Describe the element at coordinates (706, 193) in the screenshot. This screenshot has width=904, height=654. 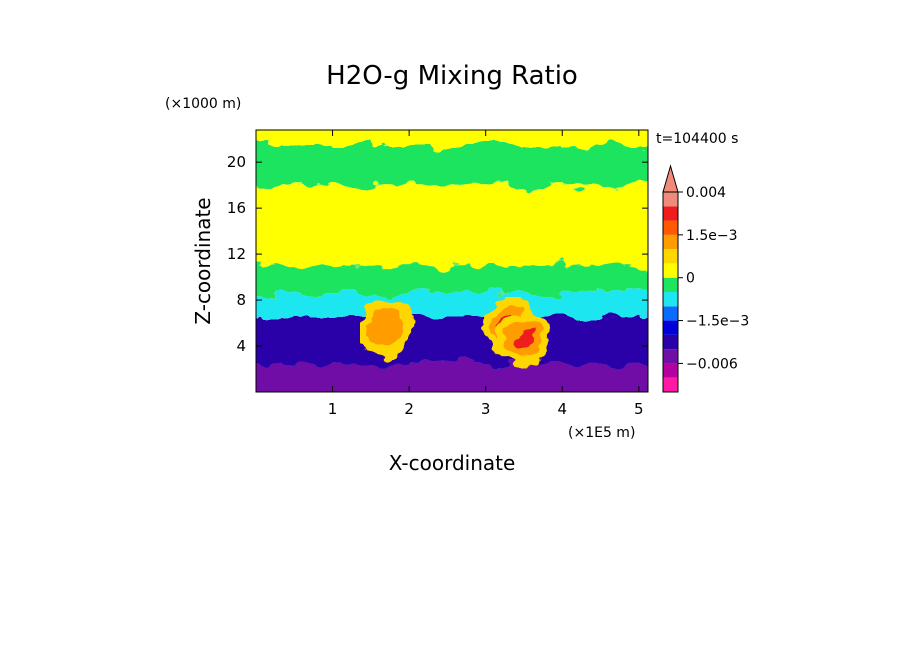
I see `colorbar-label: 0.004` at that location.